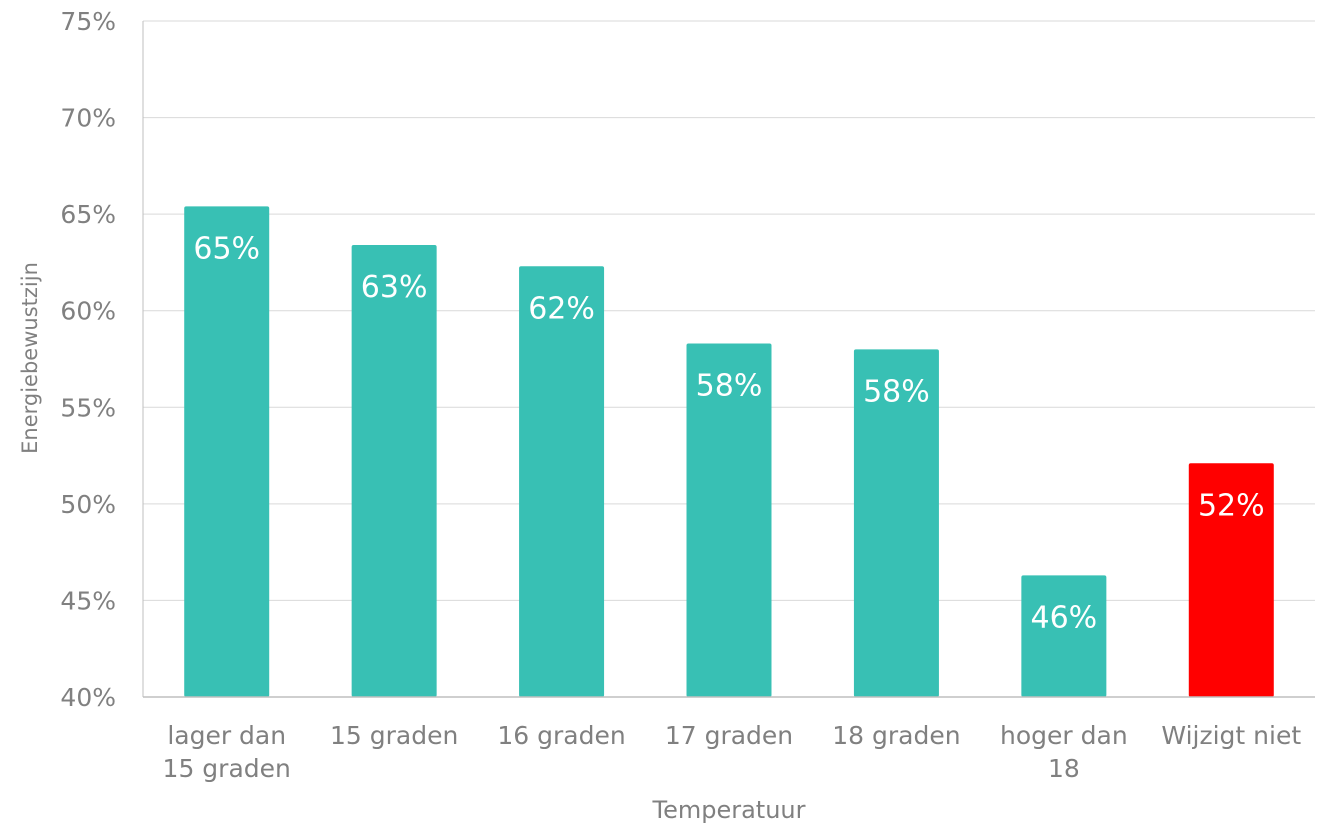  I want to click on x-tick-label: 17 graden, so click(729, 735).